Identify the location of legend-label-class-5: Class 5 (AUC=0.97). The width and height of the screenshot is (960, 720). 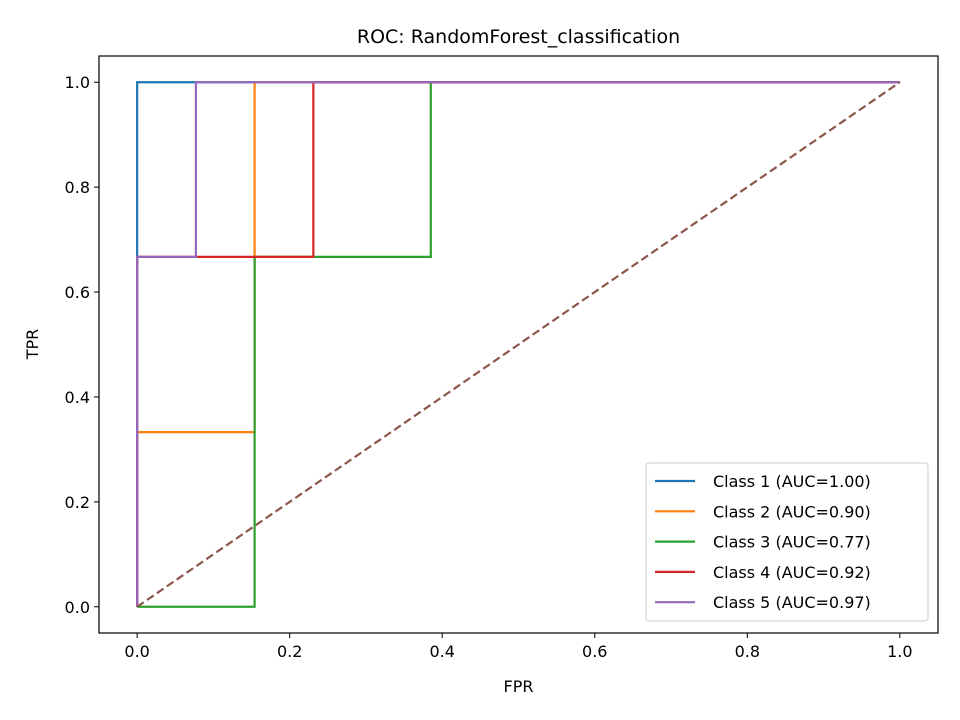
(792, 602).